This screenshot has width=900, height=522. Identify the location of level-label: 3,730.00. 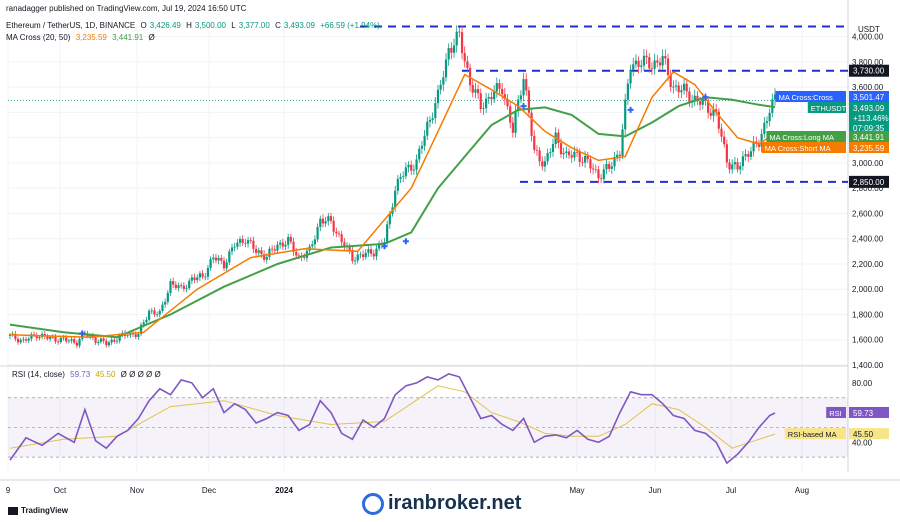
(869, 71).